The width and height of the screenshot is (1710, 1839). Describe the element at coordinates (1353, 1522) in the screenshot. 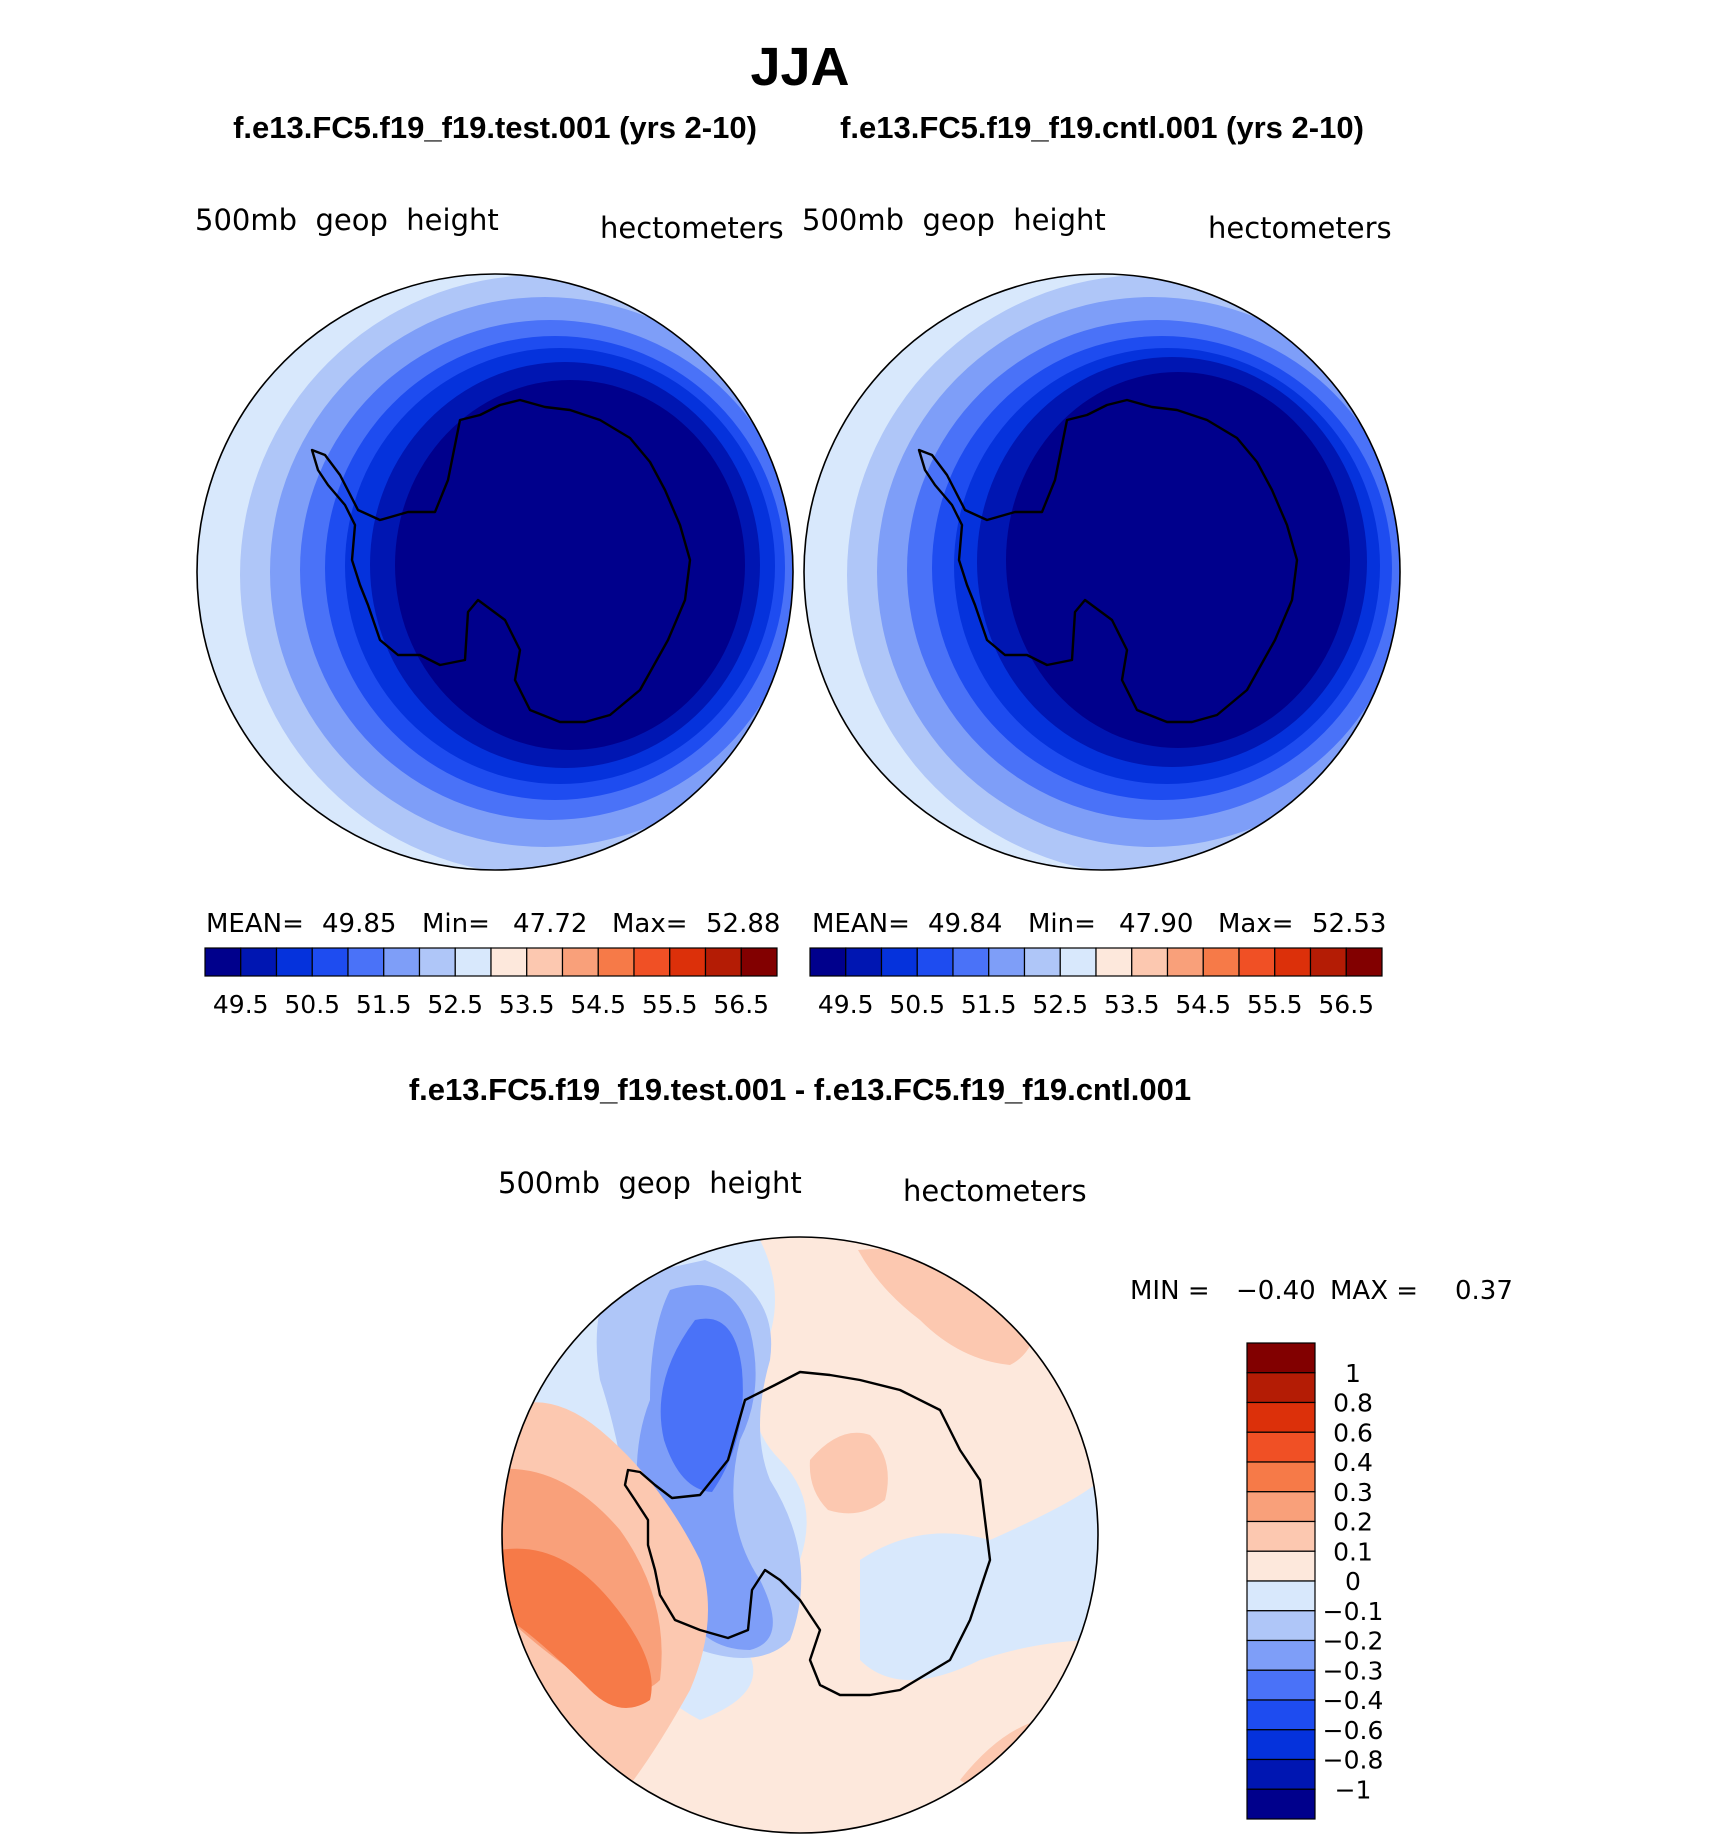

I see `colorbar-difference-tick-label: 0.2` at that location.